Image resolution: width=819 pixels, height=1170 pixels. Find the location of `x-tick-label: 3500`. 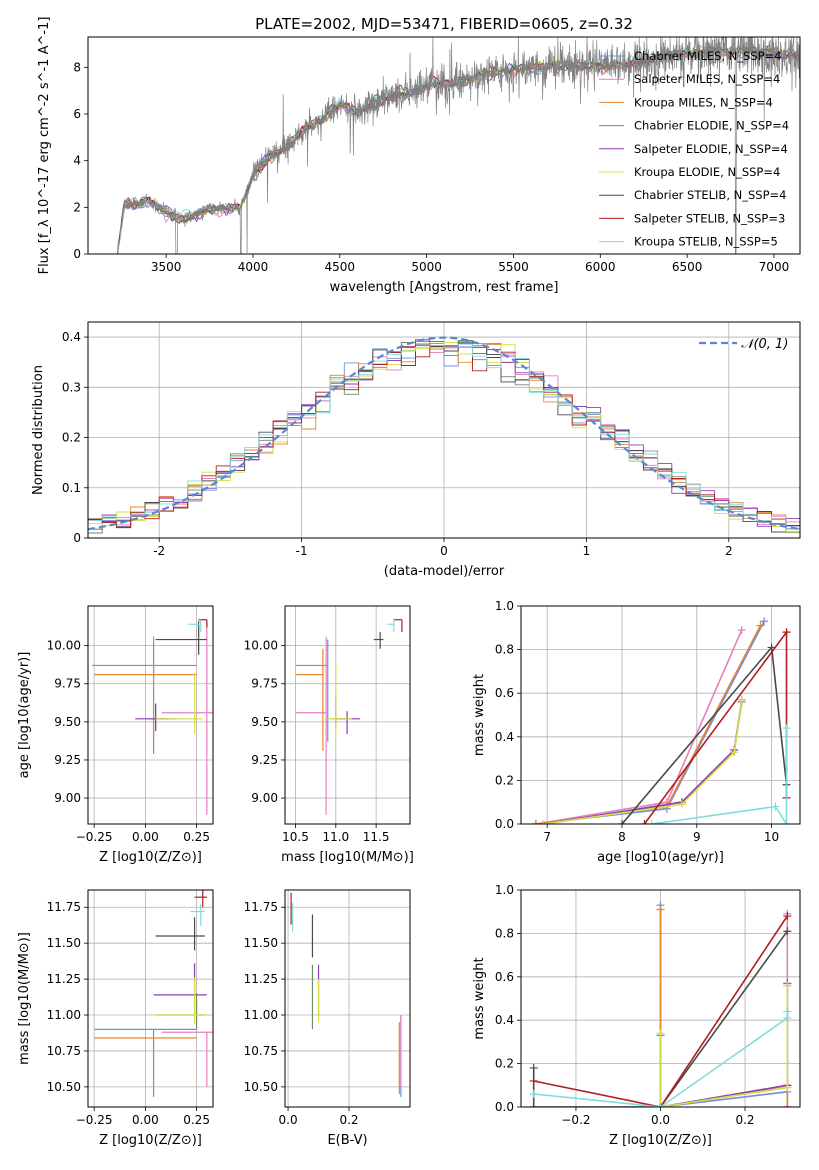

x-tick-label: 3500 is located at coordinates (166, 267).